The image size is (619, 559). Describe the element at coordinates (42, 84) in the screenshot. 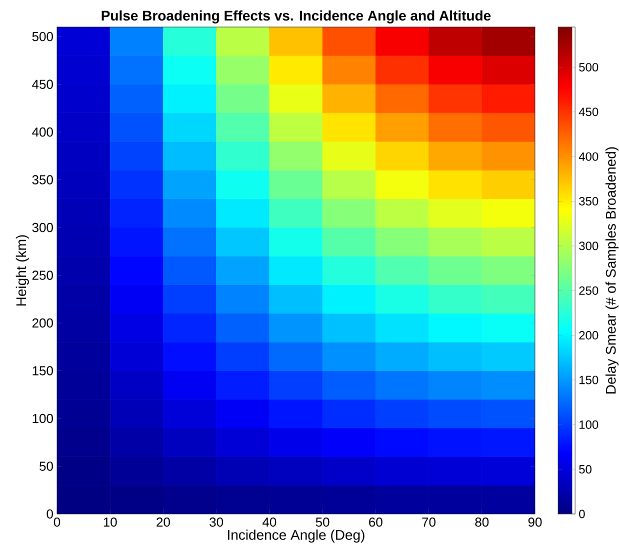

I see `y-tick-label: 450` at that location.